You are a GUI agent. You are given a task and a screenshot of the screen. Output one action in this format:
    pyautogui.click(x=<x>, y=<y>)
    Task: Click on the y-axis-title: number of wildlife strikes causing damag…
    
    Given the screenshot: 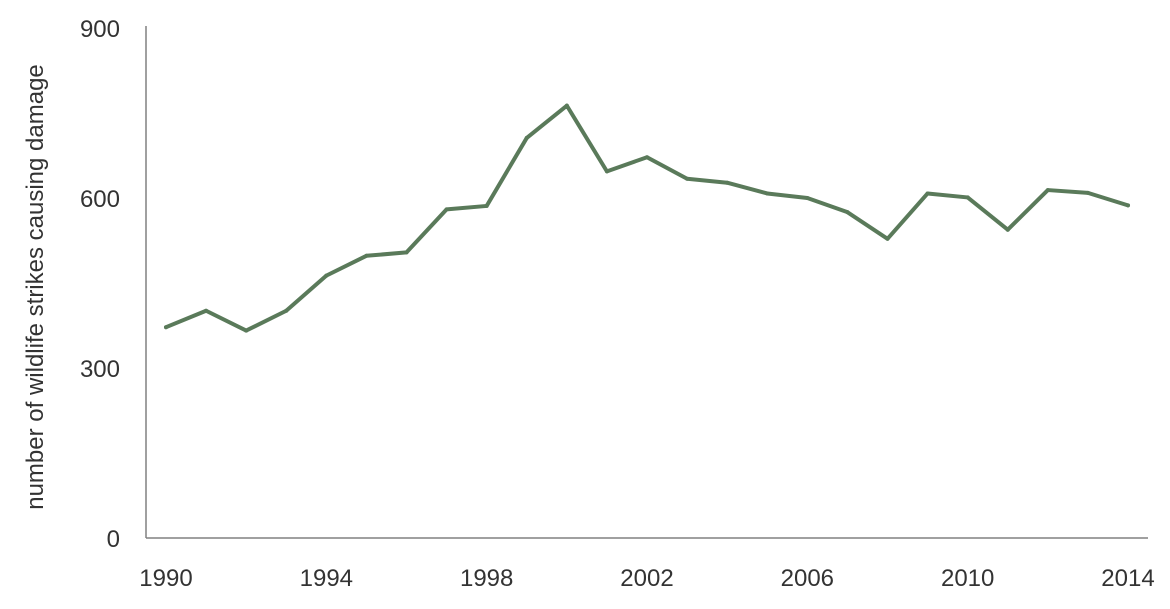 What is the action you would take?
    pyautogui.click(x=35, y=287)
    